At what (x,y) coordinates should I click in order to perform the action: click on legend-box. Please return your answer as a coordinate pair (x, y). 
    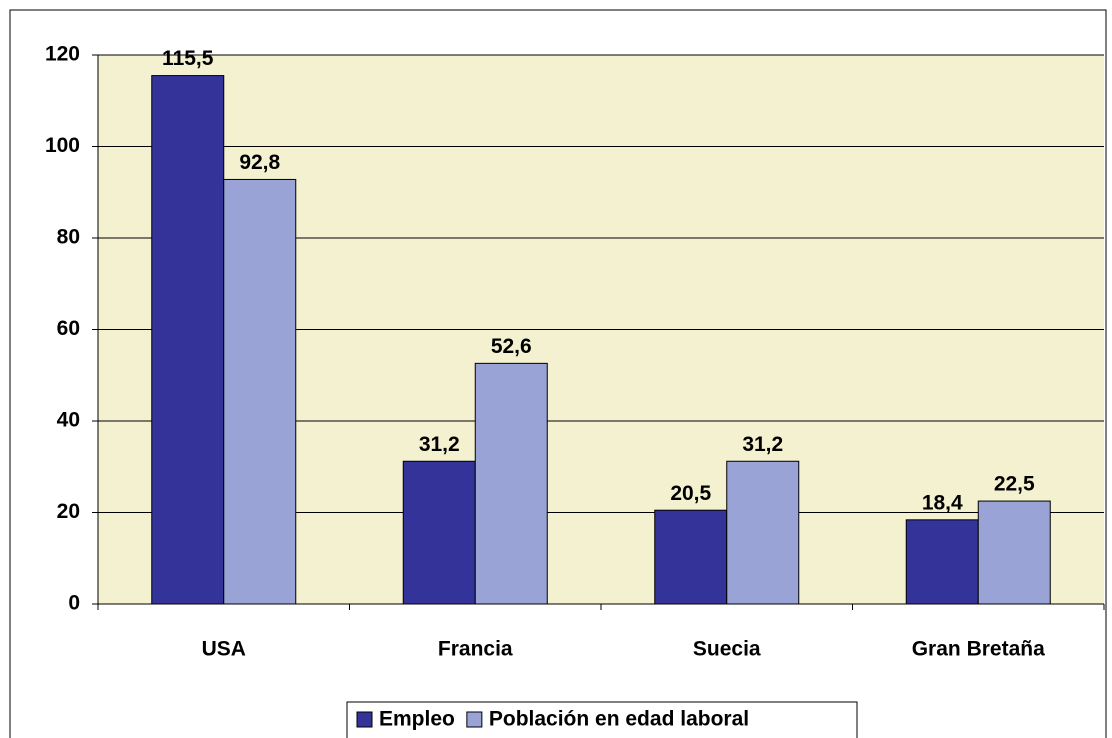
    Looking at the image, I should click on (602, 719).